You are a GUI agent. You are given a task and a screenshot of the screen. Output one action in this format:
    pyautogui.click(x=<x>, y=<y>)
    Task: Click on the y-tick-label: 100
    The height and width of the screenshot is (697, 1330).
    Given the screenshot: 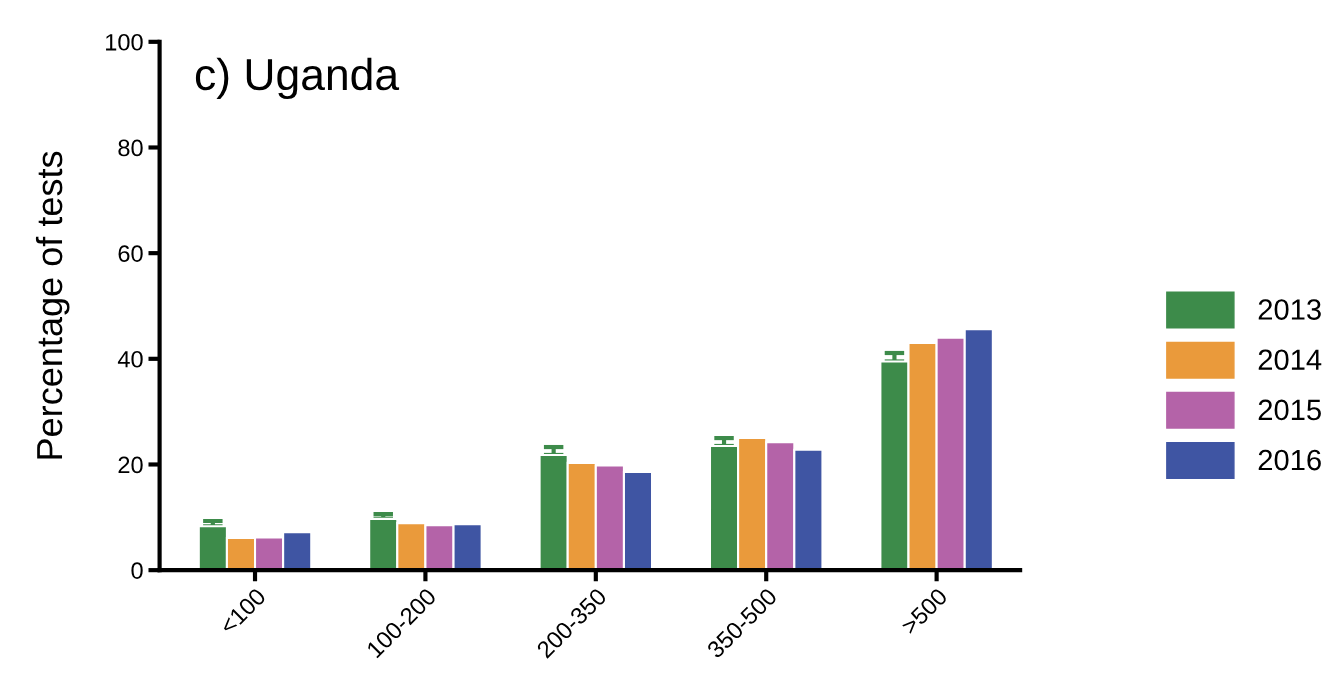 What is the action you would take?
    pyautogui.click(x=124, y=42)
    